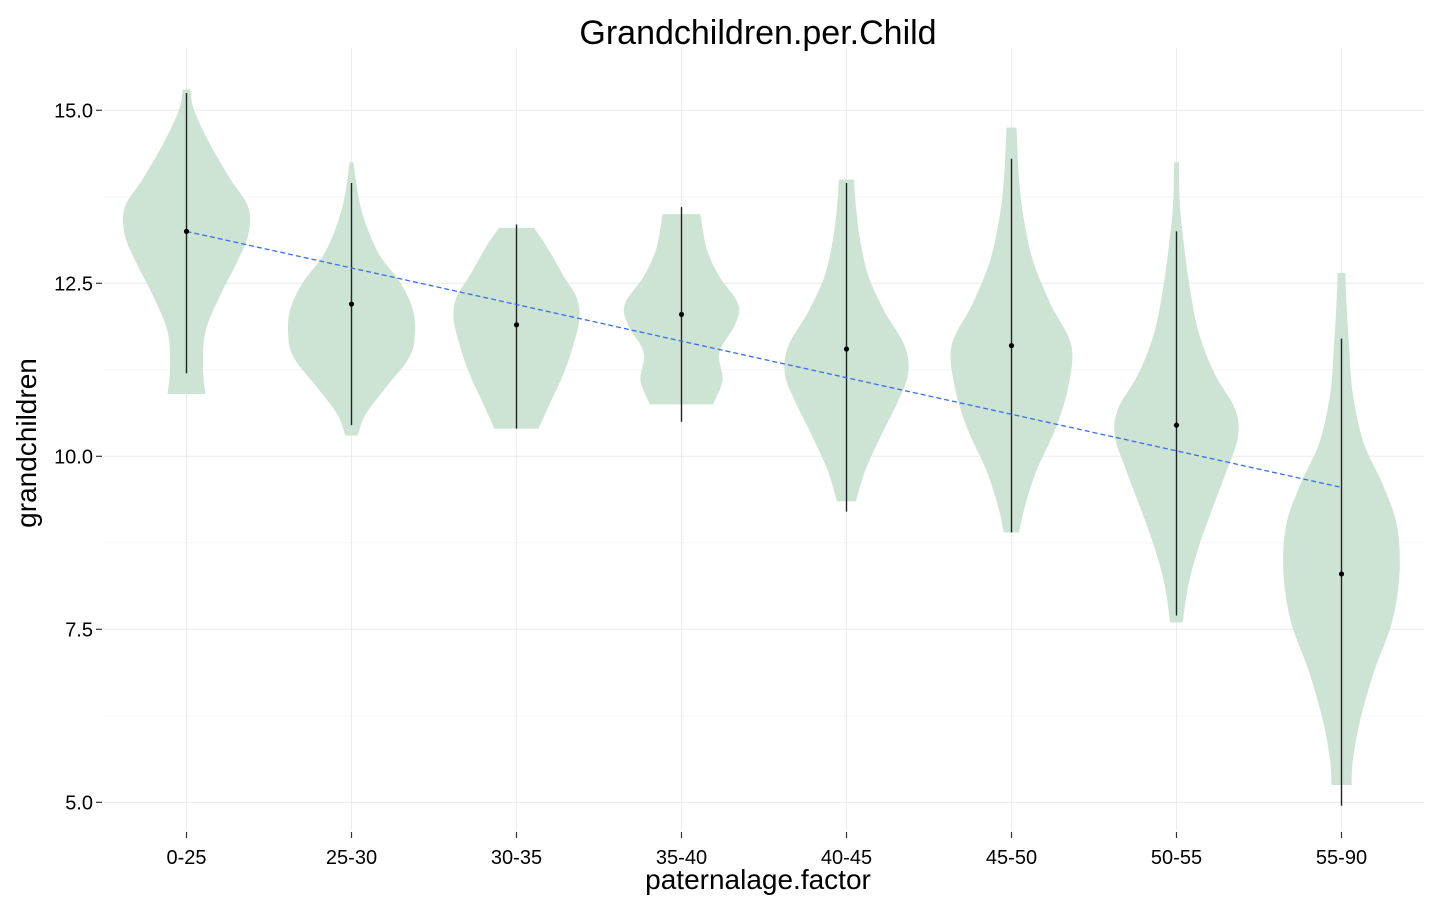 The image size is (1440, 900). Describe the element at coordinates (757, 33) in the screenshot. I see `chart-title: Grandchildren.per.Child` at that location.